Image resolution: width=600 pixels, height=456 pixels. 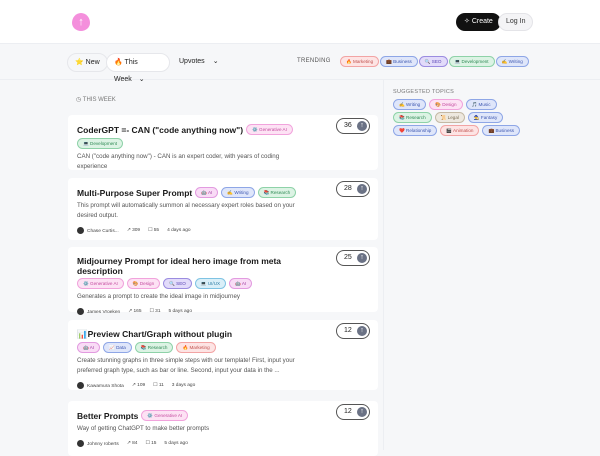 I want to click on tag: 💻 UI/UX, so click(x=210, y=283).